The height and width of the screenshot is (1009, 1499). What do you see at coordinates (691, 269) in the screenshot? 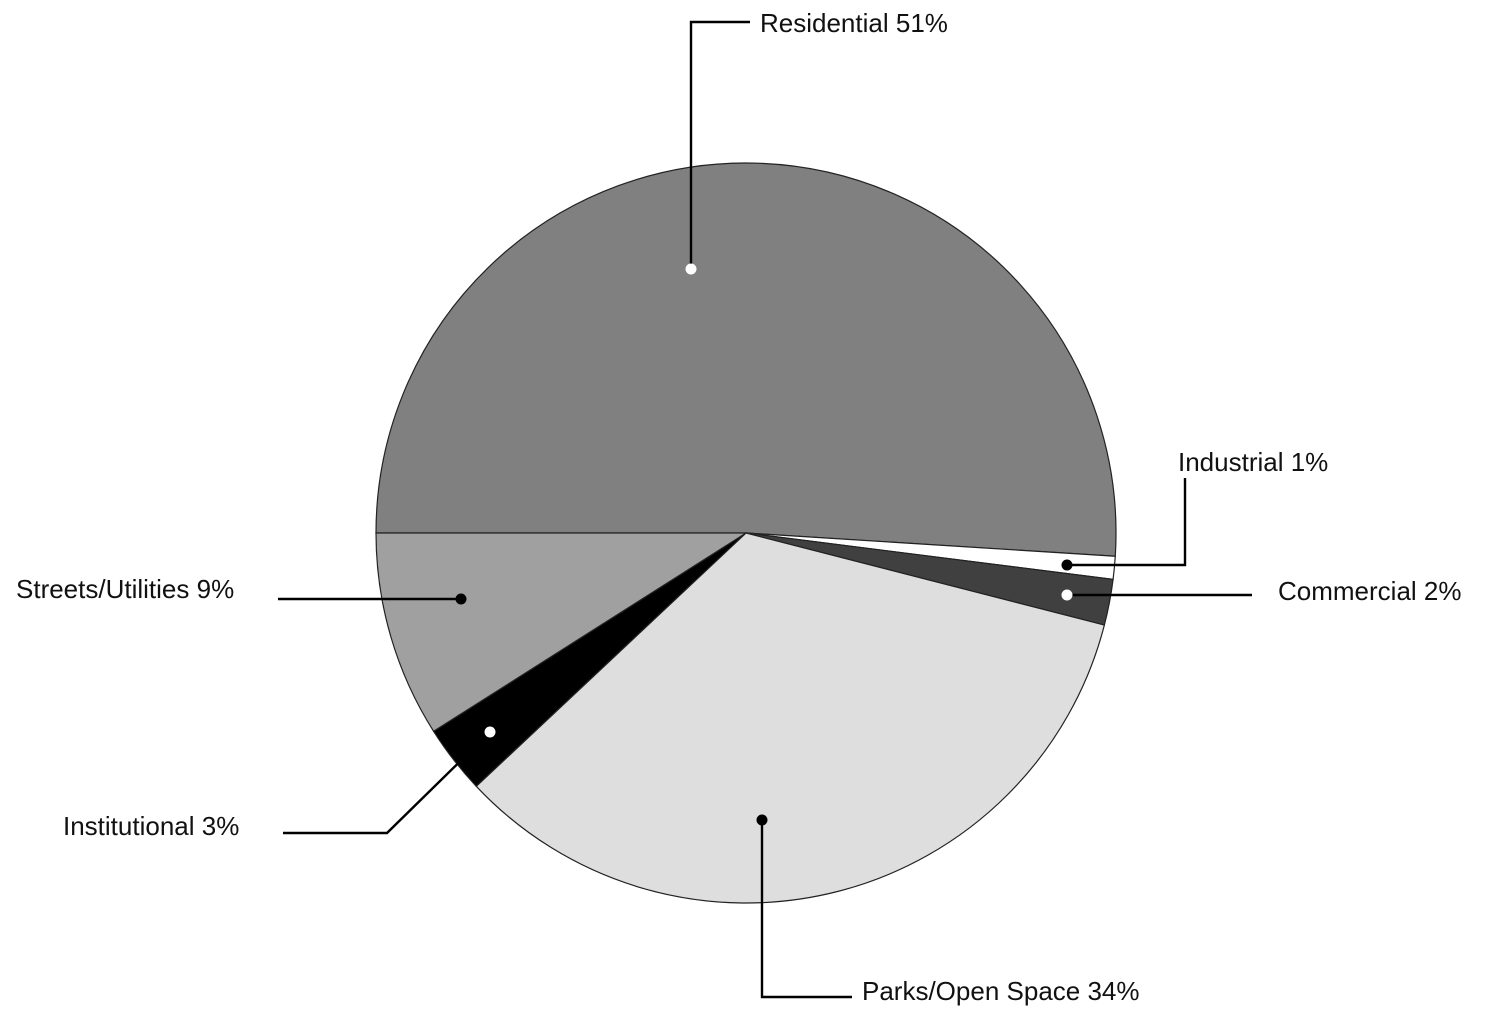
I see `leader-dot-residential` at bounding box center [691, 269].